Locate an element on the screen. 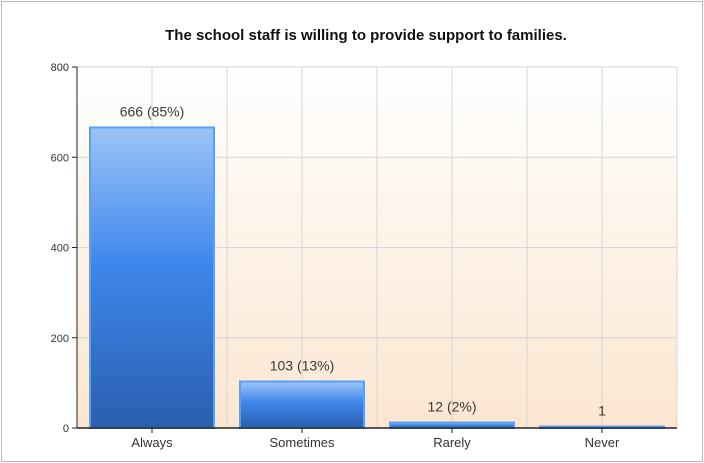 The width and height of the screenshot is (704, 463). y-tick-label: 600 is located at coordinates (60, 158).